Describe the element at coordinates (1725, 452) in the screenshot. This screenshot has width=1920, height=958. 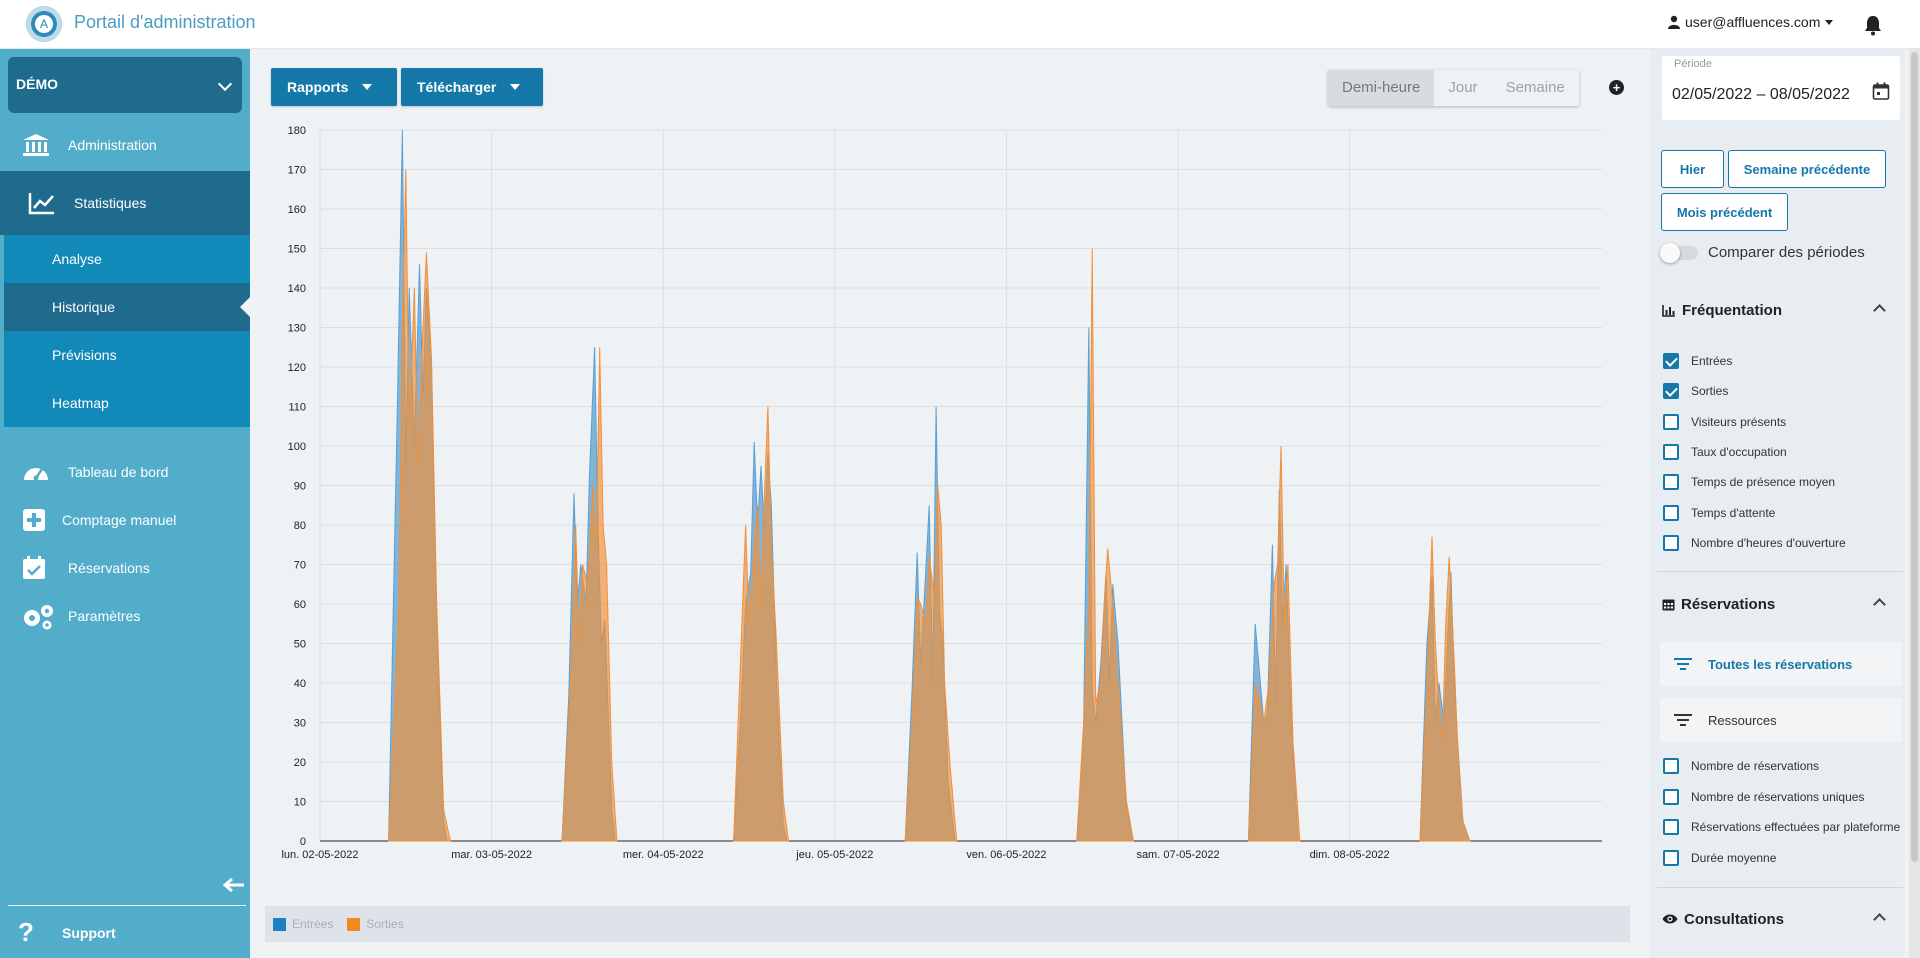
I see `checkbox-row: Taux d'occupation` at that location.